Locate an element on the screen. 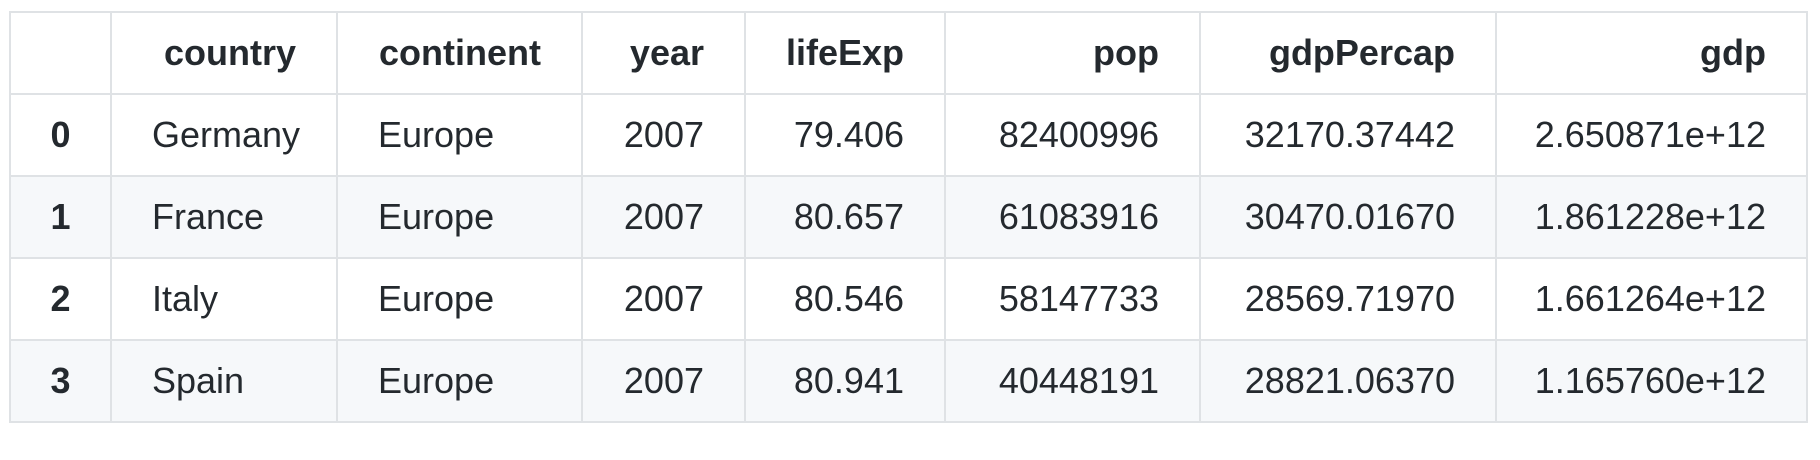 The height and width of the screenshot is (460, 1820). cell-pop: 40448191 is located at coordinates (1072, 381).